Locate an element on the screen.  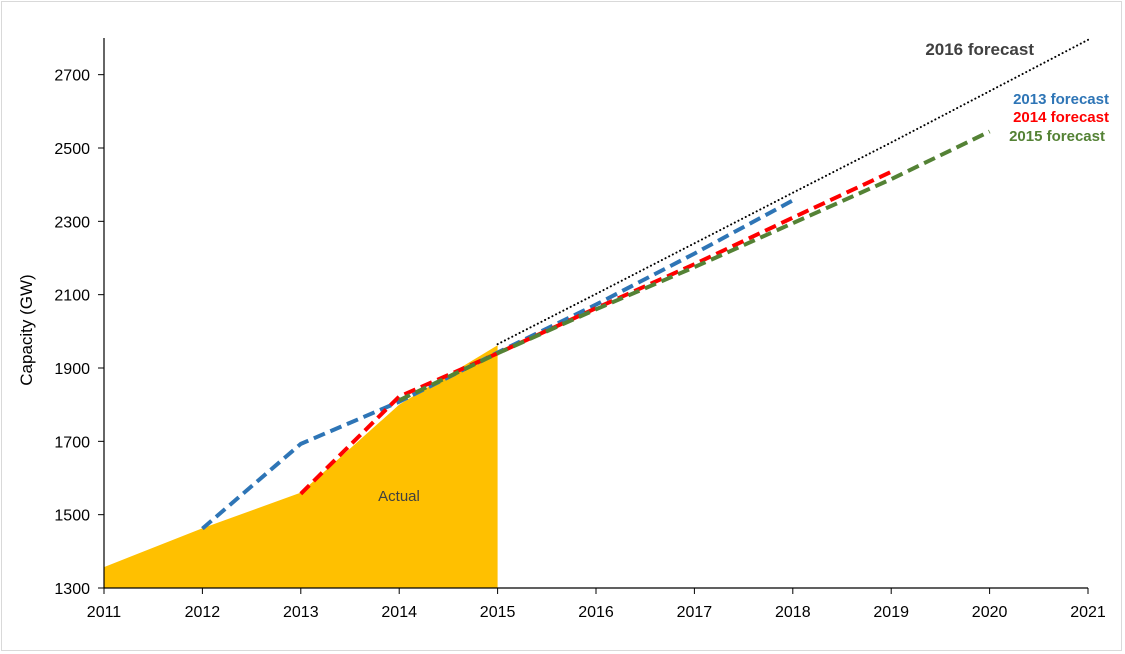
series-label-2014-forecast: 2014 forecast is located at coordinates (1061, 117).